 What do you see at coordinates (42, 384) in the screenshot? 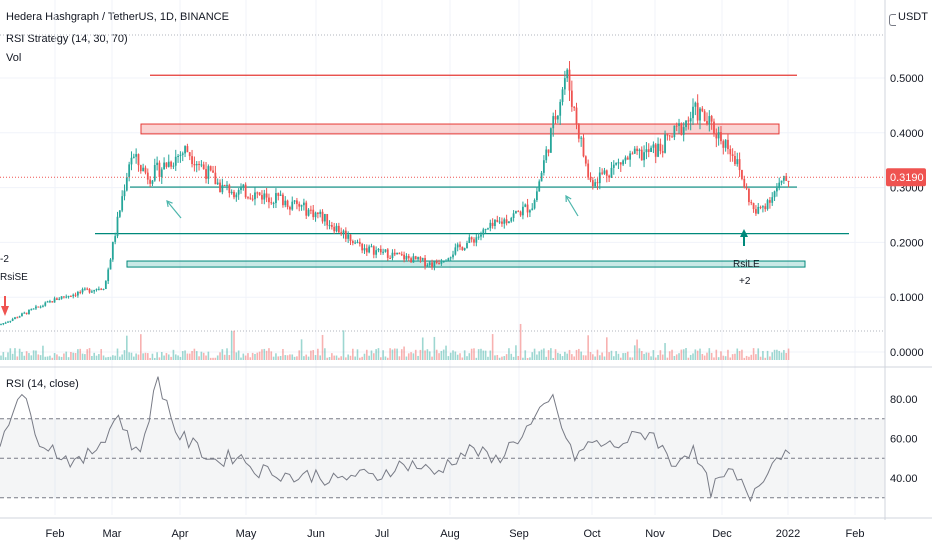
I see `rsi-label: RSI (14, close)` at bounding box center [42, 384].